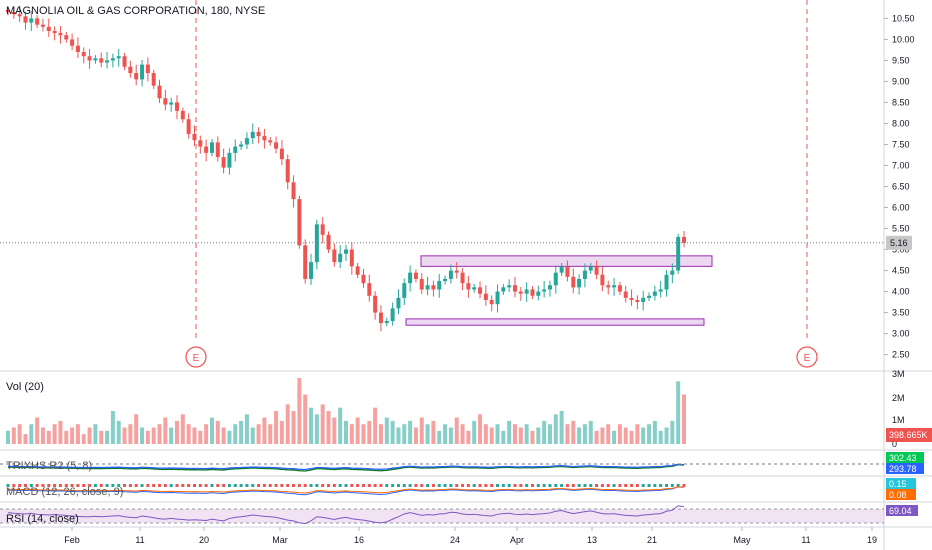 This screenshot has width=932, height=550. Describe the element at coordinates (903, 458) in the screenshot. I see `trix-value-1: 302.43` at that location.